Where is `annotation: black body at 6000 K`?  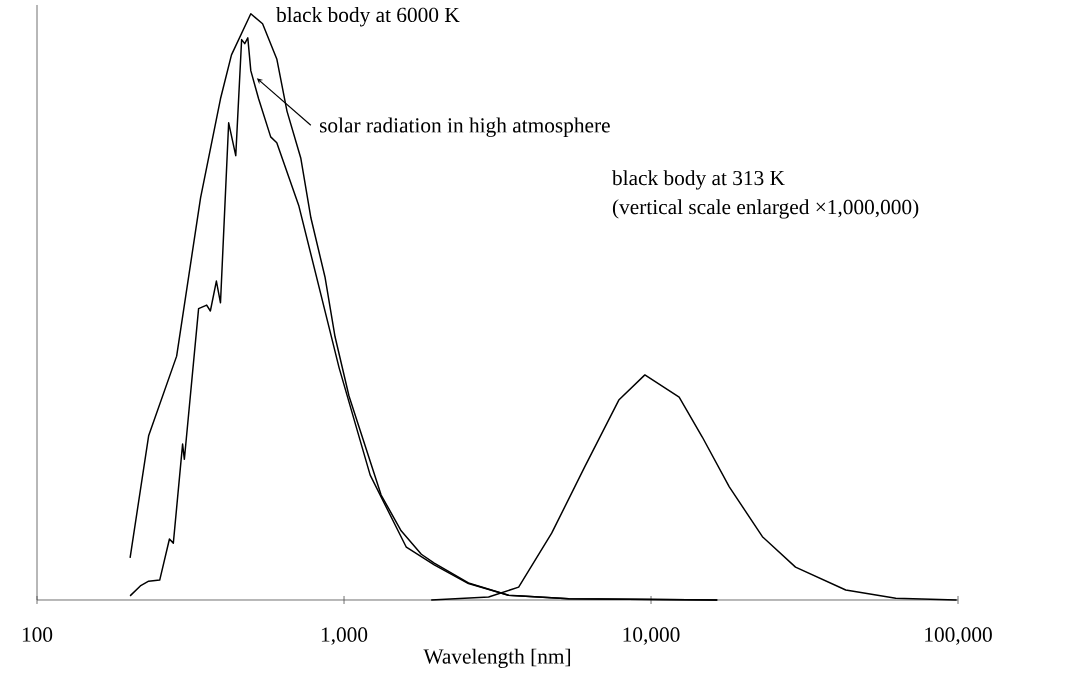 annotation: black body at 6000 K is located at coordinates (368, 17).